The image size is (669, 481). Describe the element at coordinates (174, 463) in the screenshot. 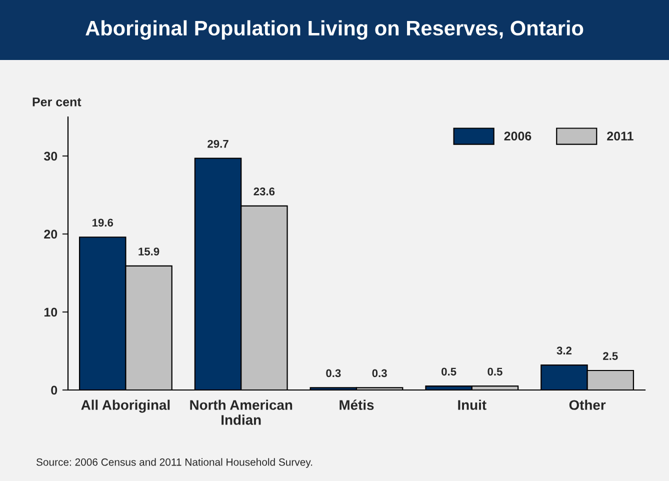

I see `source-note: Source: 2006 Census and 2011 National Household Survey.` at that location.